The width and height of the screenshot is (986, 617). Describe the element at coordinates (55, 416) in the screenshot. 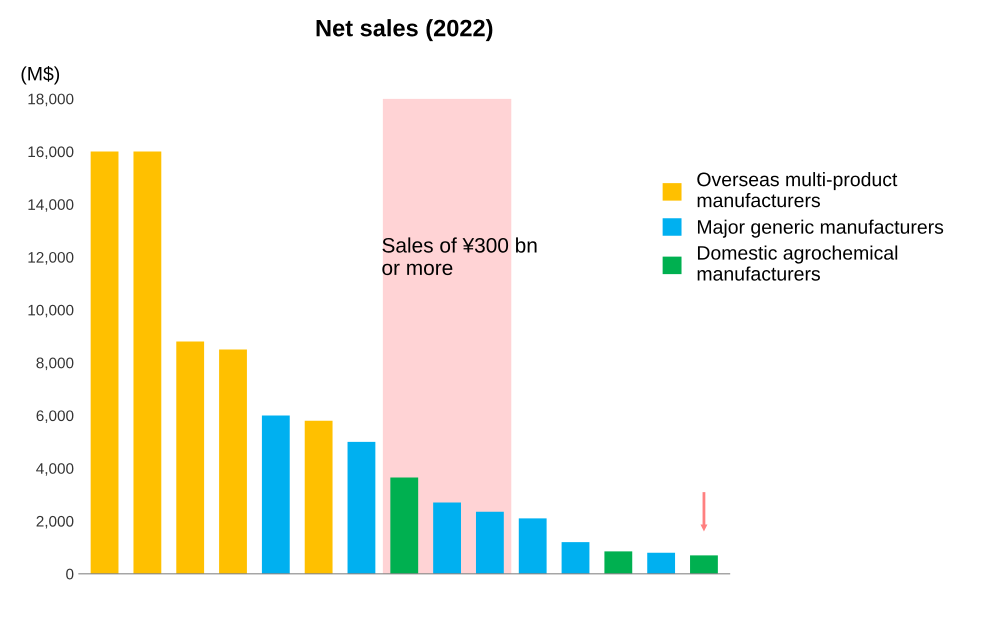

I see `y-tick-label: 6,000` at that location.